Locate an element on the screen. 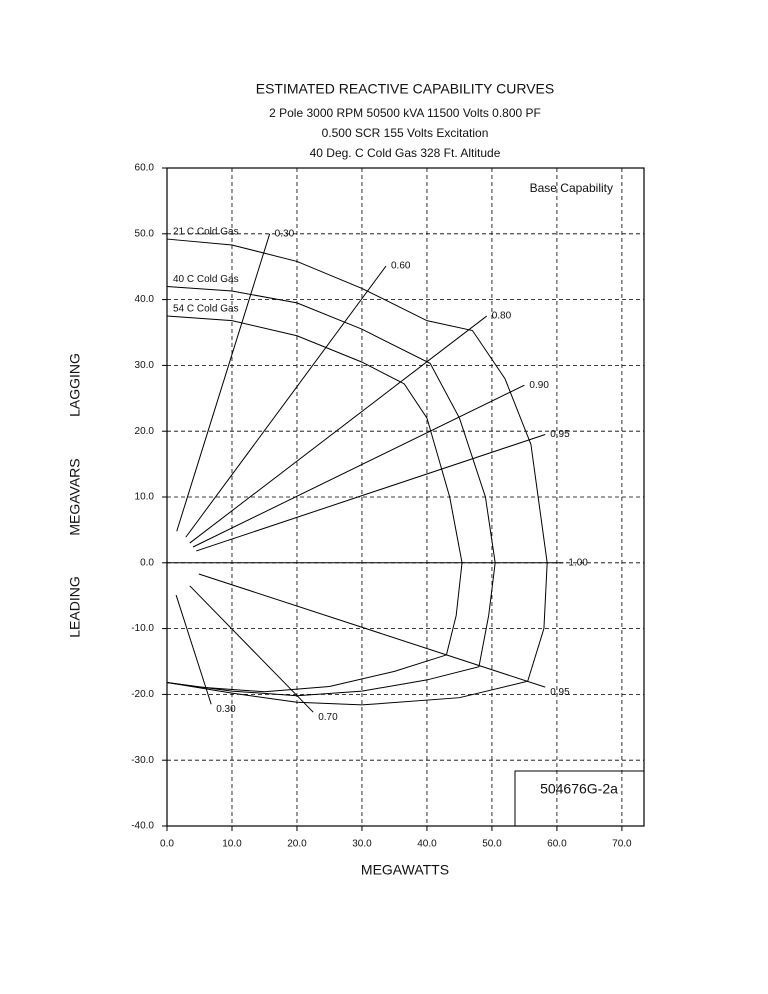  y-axis-label: LEADING is located at coordinates (75, 606).